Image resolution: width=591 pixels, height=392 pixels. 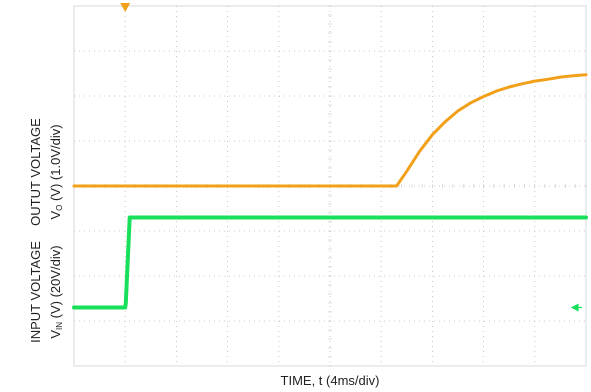 What do you see at coordinates (330, 380) in the screenshot?
I see `x-axis-label: TIME, t (4ms/div)` at bounding box center [330, 380].